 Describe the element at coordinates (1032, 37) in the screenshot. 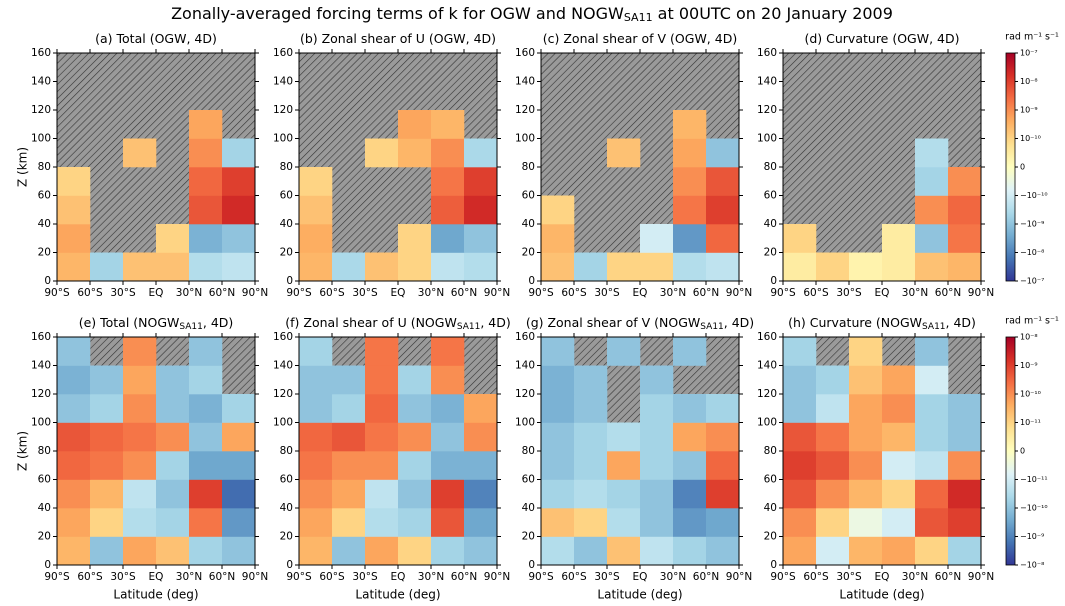

I see `colorbar-label: rad m⁻¹ s⁻¹` at that location.